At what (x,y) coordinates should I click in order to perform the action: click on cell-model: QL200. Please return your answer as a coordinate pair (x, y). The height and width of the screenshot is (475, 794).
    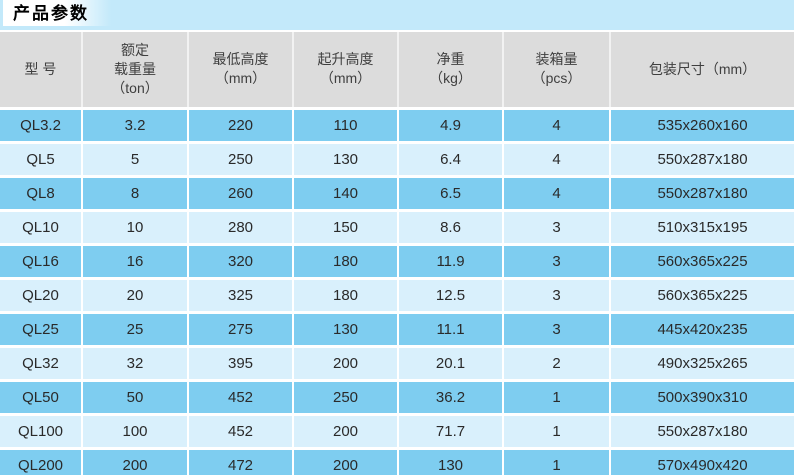
    Looking at the image, I should click on (41, 461).